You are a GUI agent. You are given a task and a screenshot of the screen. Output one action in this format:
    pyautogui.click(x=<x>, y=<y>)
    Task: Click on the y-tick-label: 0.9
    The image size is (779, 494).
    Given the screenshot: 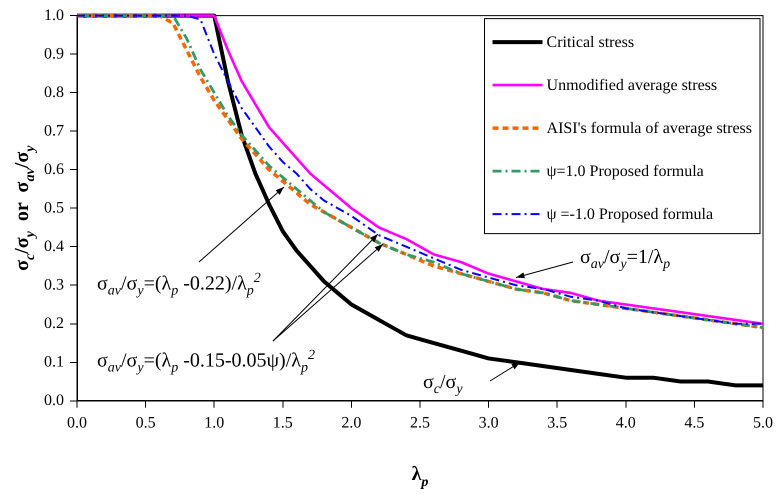 What is the action you would take?
    pyautogui.click(x=54, y=53)
    